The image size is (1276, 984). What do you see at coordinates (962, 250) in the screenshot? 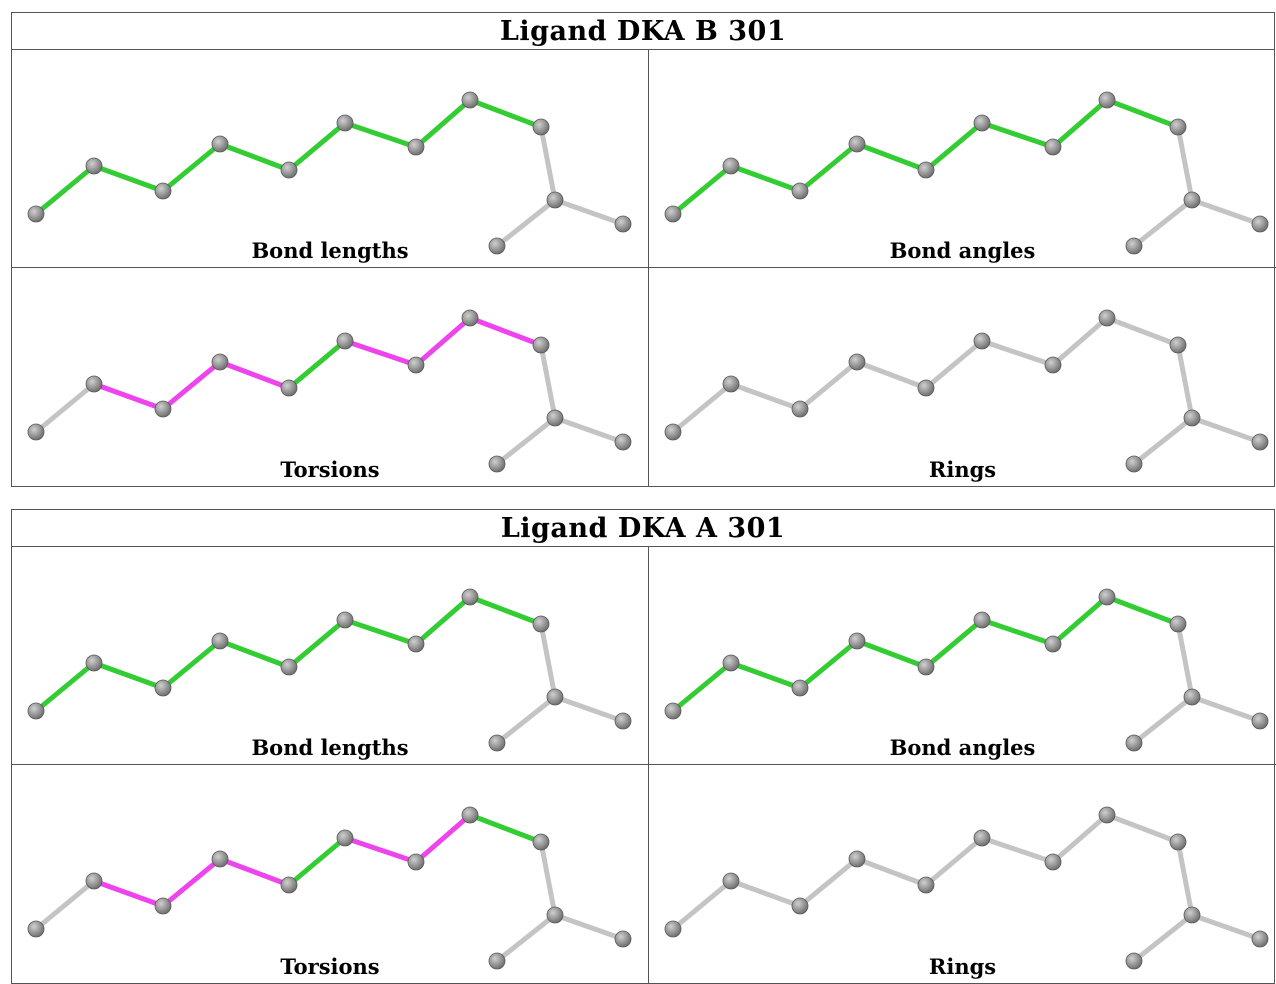
I see `panel-caption: Bond angles` at bounding box center [962, 250].